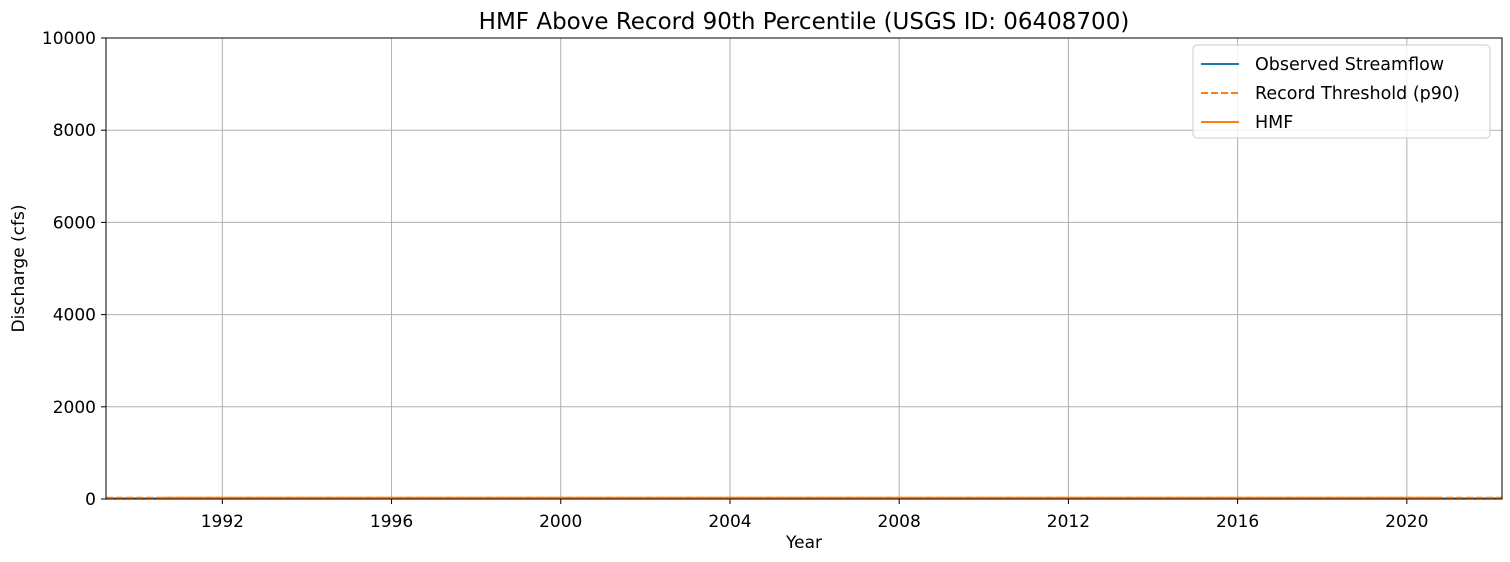 The width and height of the screenshot is (1510, 562). I want to click on x-tick-label: 2016, so click(1237, 522).